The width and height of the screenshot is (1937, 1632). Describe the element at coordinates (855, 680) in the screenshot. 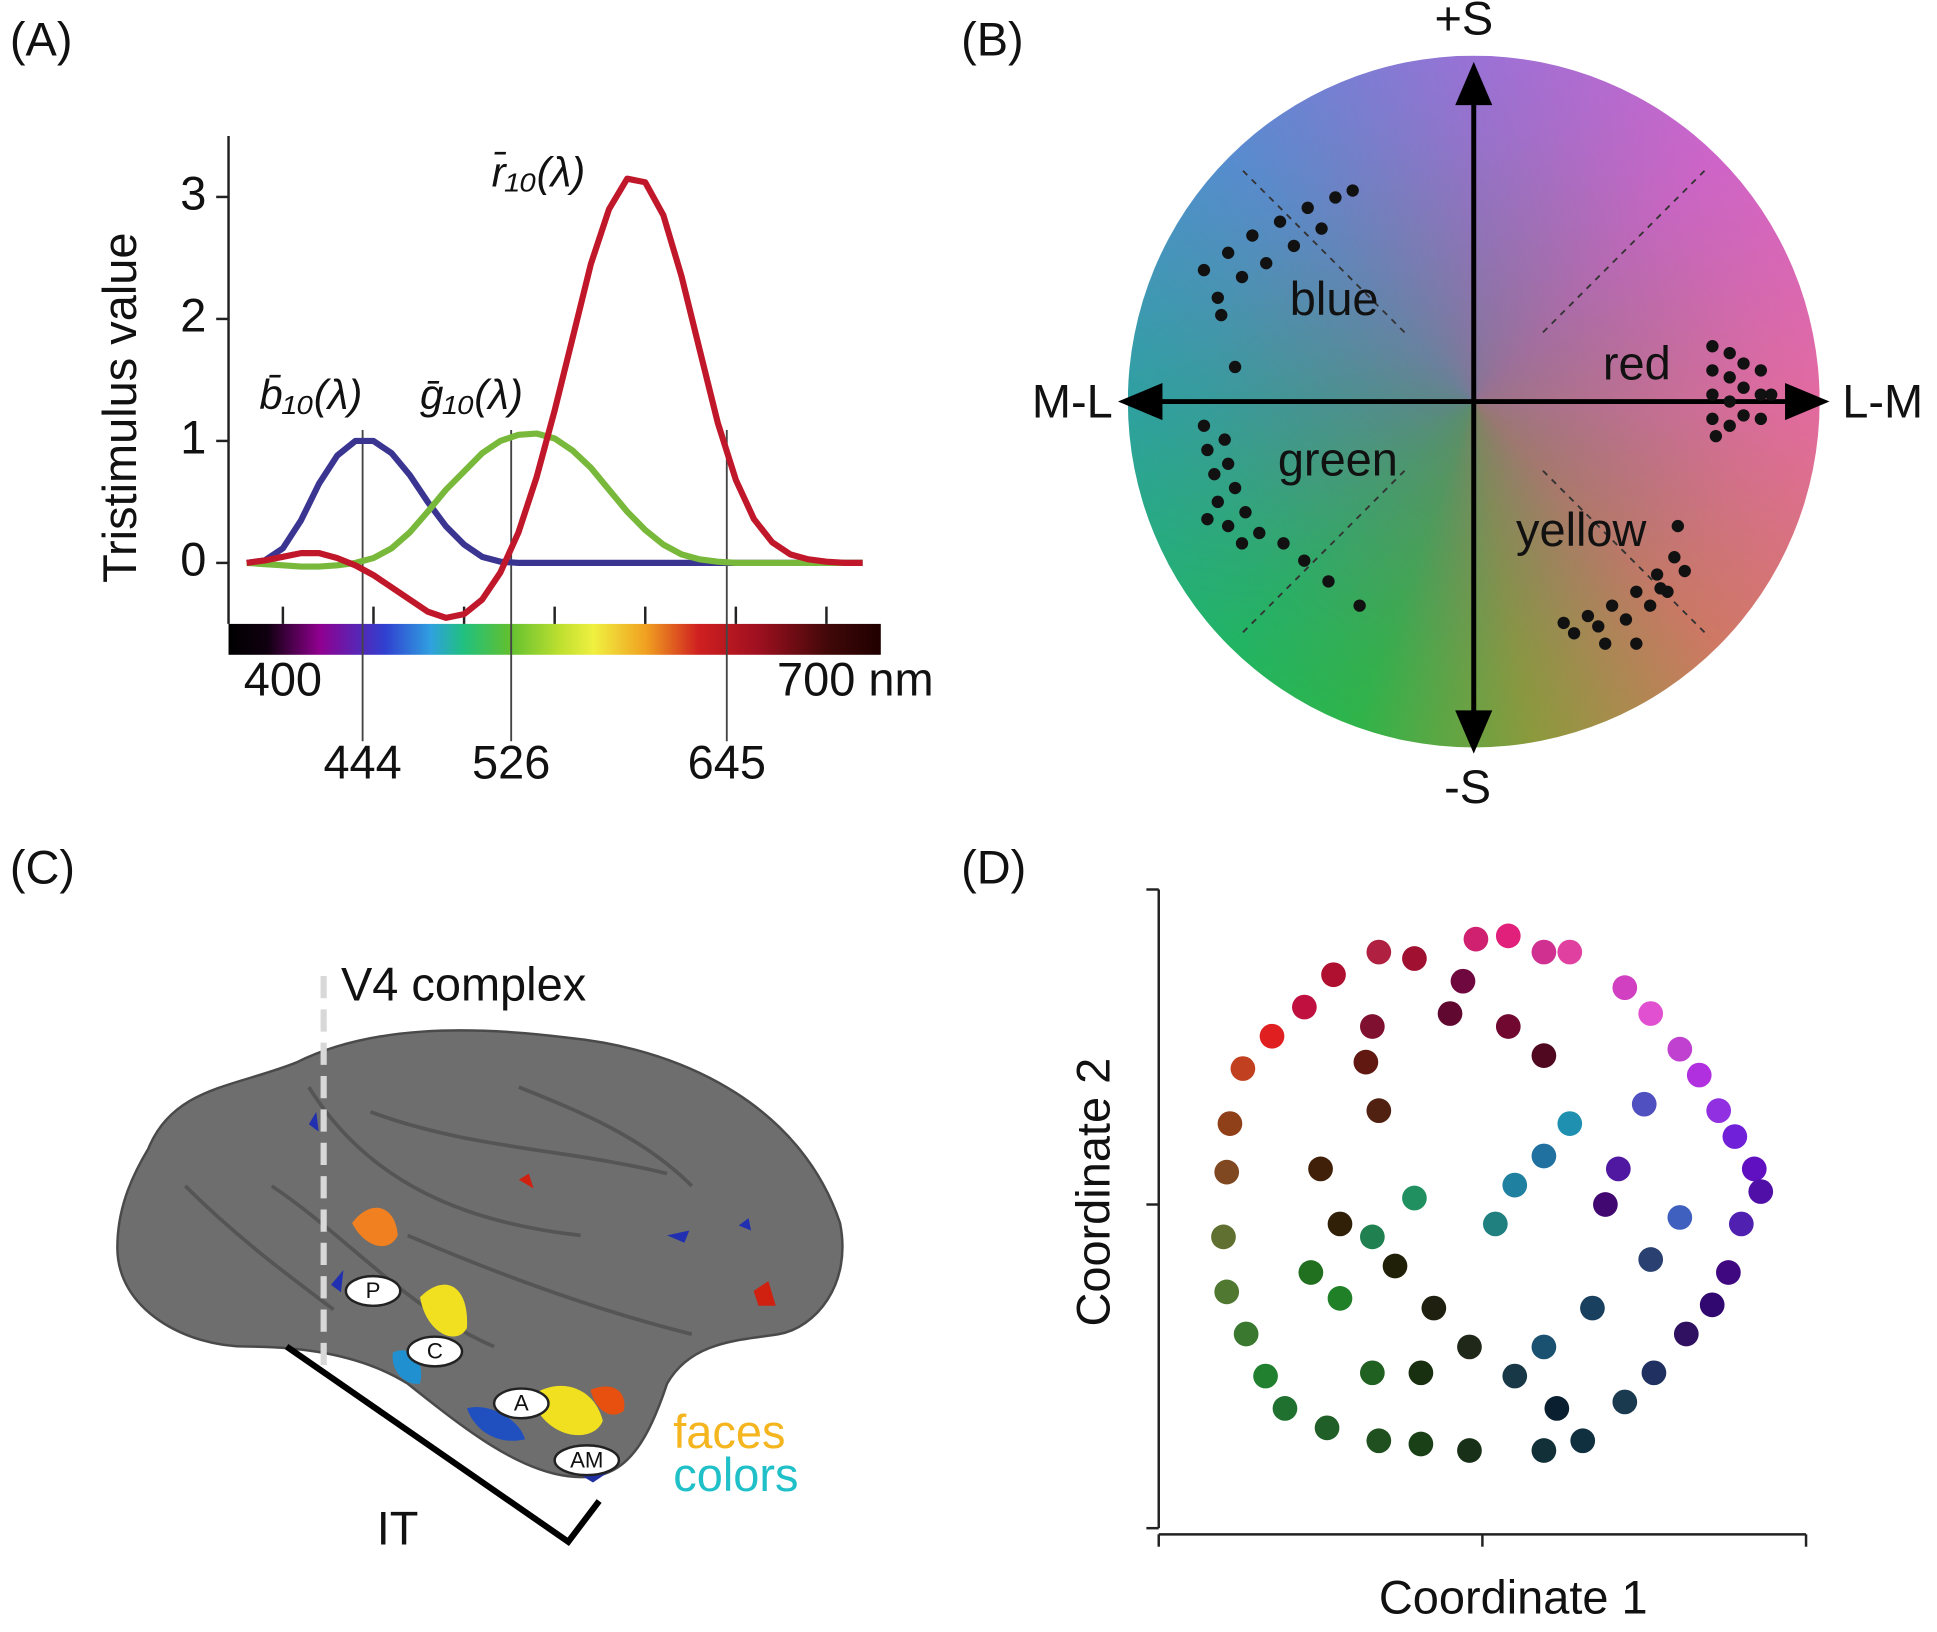

I see `x-tick-label: 700 nm` at that location.